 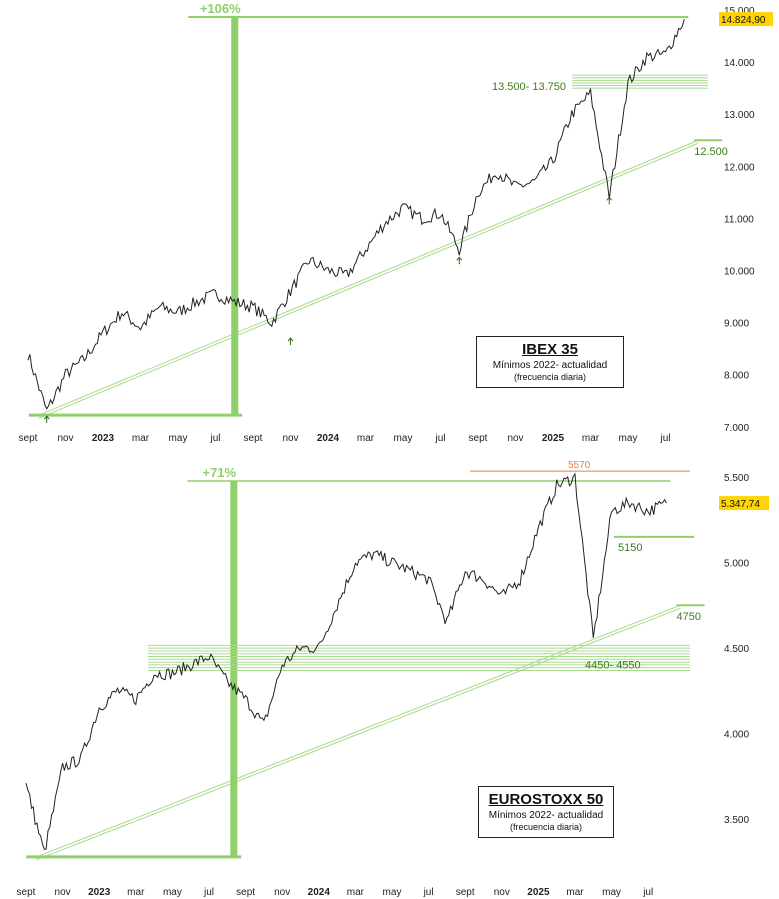 What do you see at coordinates (739, 219) in the screenshot?
I see `y-tick-label: 11.000` at bounding box center [739, 219].